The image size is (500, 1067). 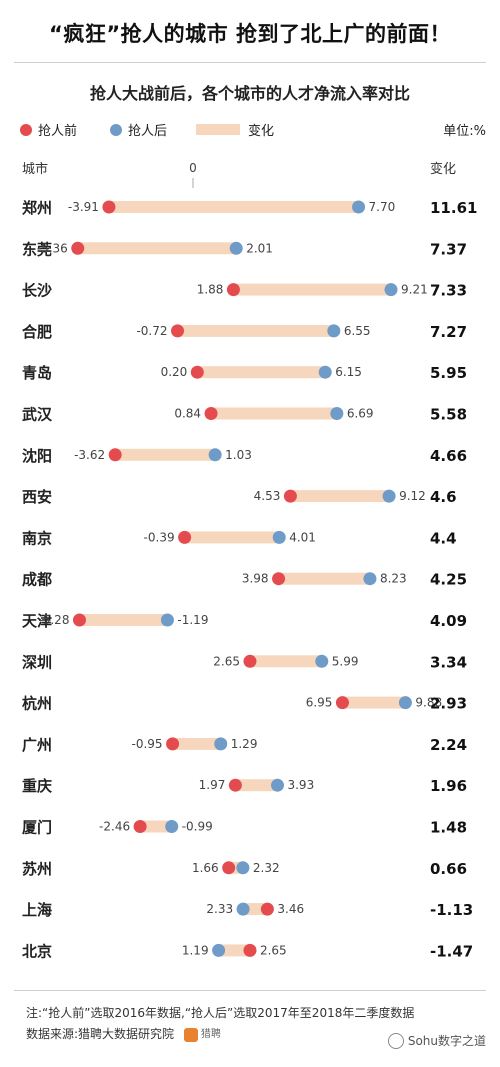 I want to click on change-value-label: 7.27, so click(x=448, y=332).